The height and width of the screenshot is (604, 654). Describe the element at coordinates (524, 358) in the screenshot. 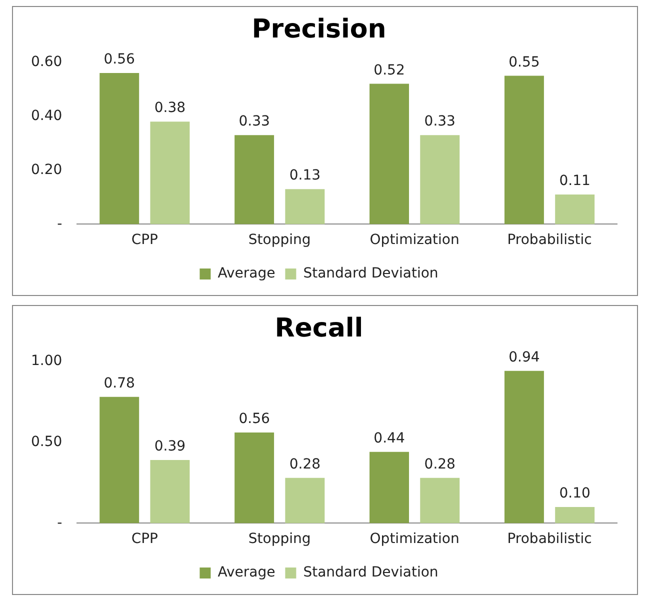

I see `data-label: 0.94` at that location.